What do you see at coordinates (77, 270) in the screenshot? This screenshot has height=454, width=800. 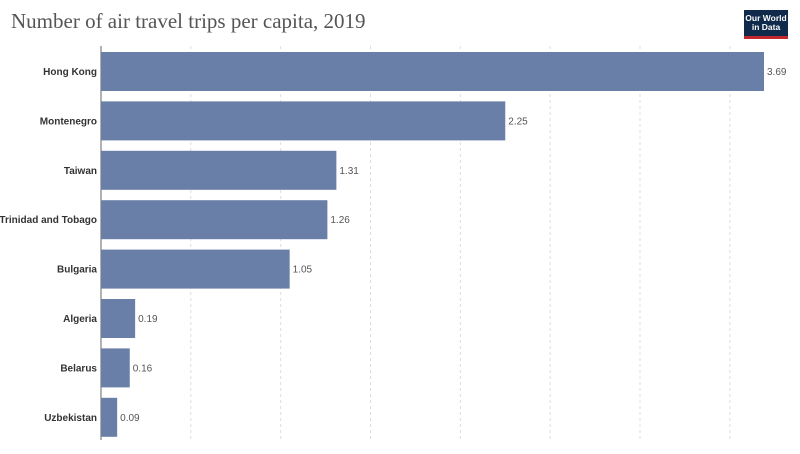 I see `category-label-4: Bulgaria` at bounding box center [77, 270].